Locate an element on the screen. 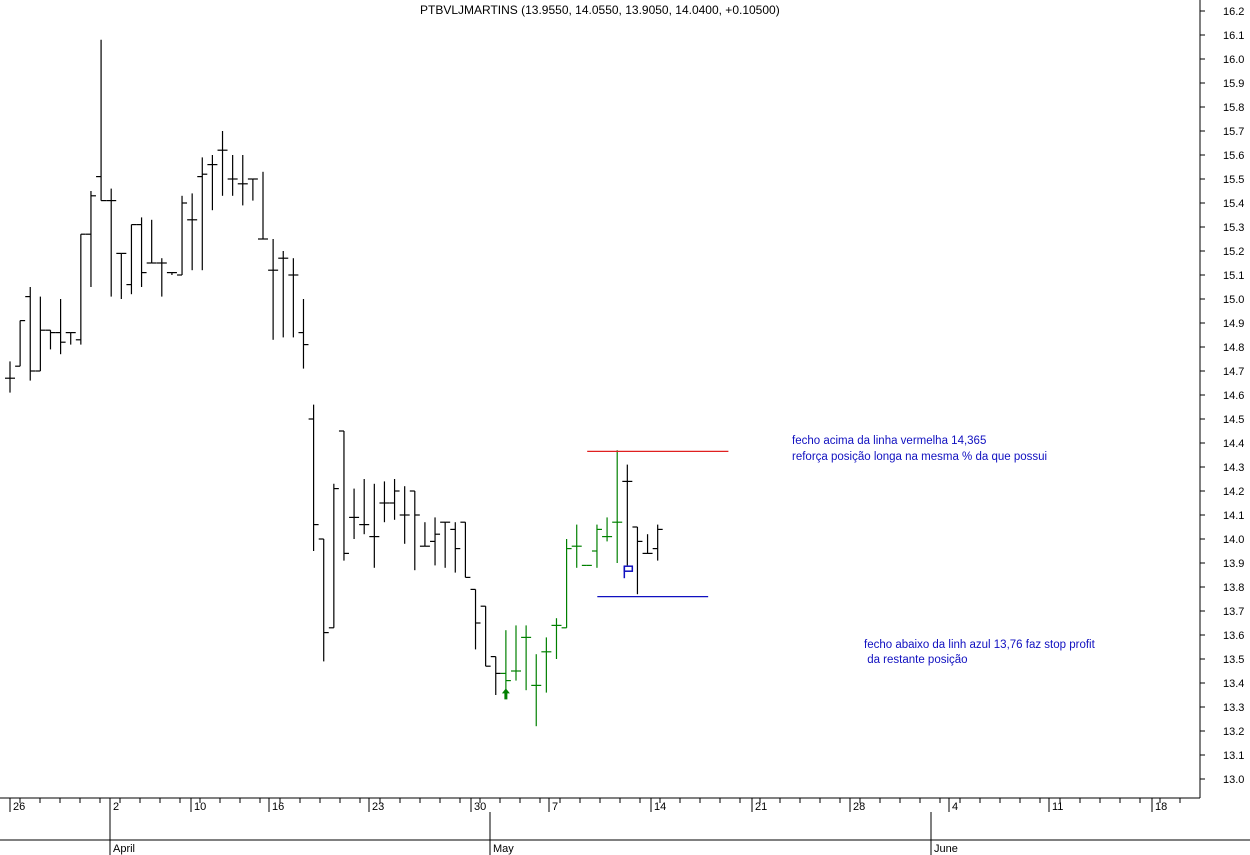 This screenshot has height=855, width=1250. day-label: 4 is located at coordinates (955, 807).